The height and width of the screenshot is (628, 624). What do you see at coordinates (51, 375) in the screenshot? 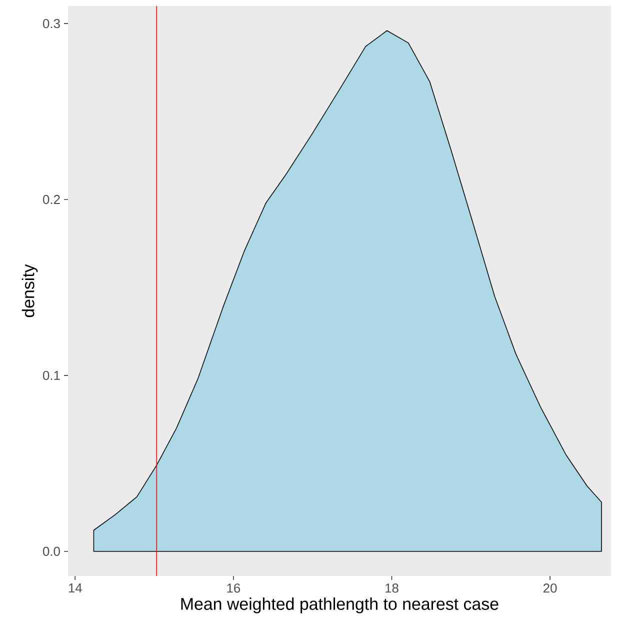
I see `y-tick-label: 0.1` at bounding box center [51, 375].